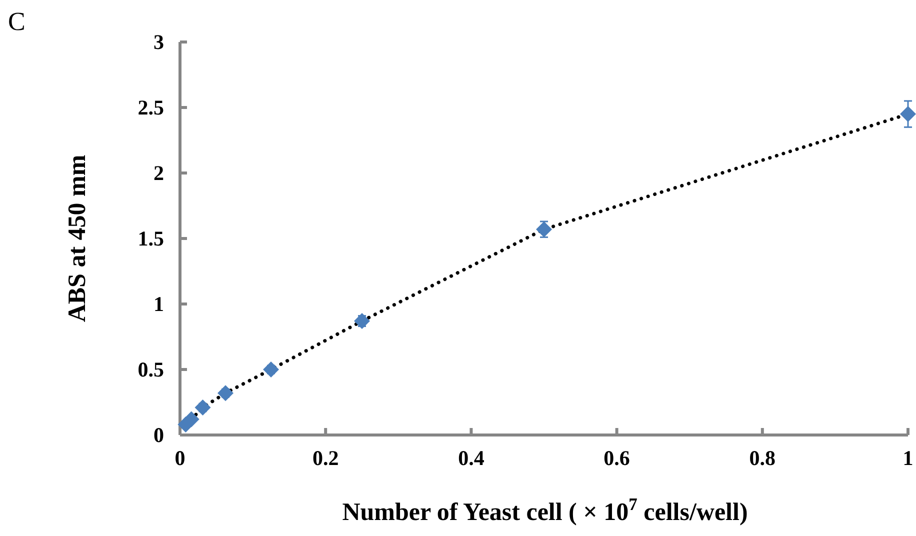  I want to click on y-tick-label: 2.5, so click(151, 108).